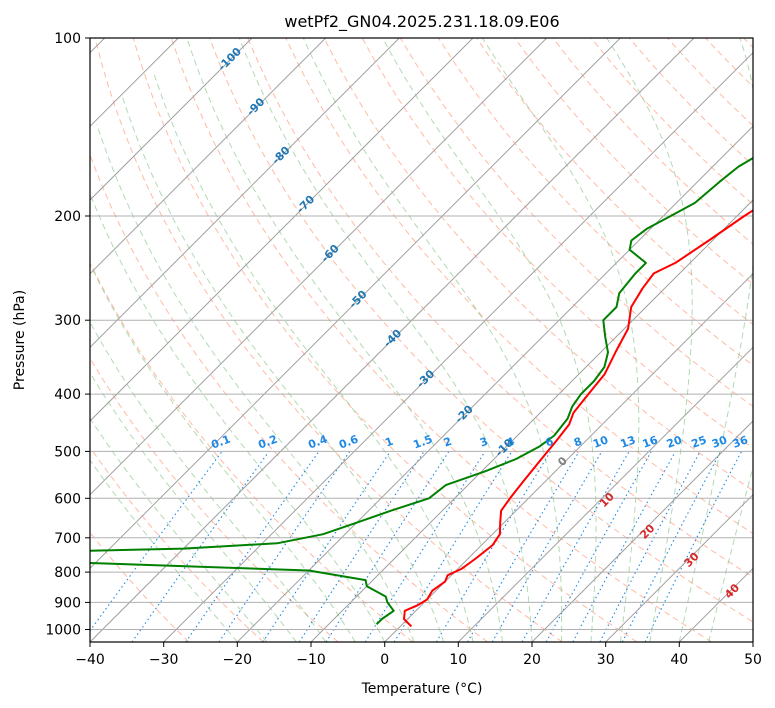 The width and height of the screenshot is (775, 708). What do you see at coordinates (164, 660) in the screenshot?
I see `x-tick-label: −30` at bounding box center [164, 660].